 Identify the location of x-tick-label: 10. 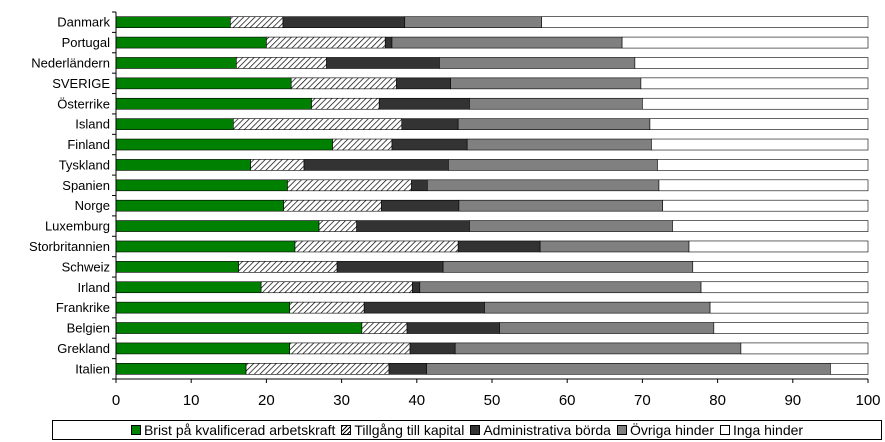
(191, 400).